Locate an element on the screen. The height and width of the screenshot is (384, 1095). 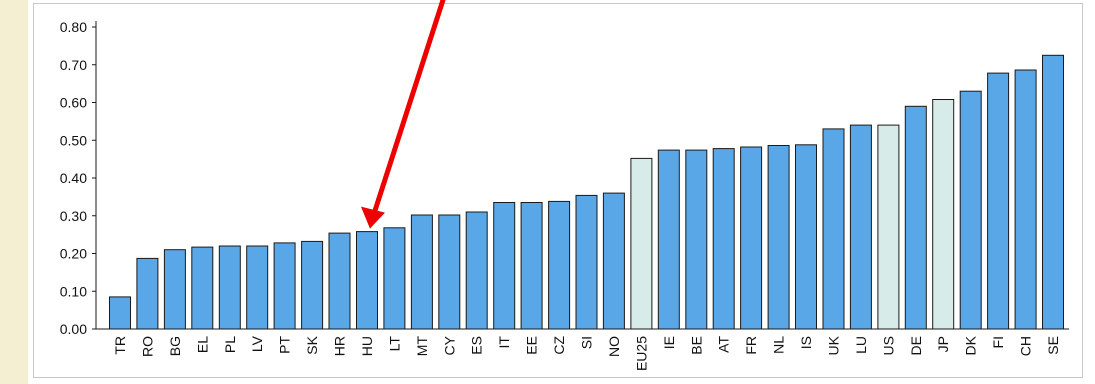
x-tick-label: TR is located at coordinates (120, 345).